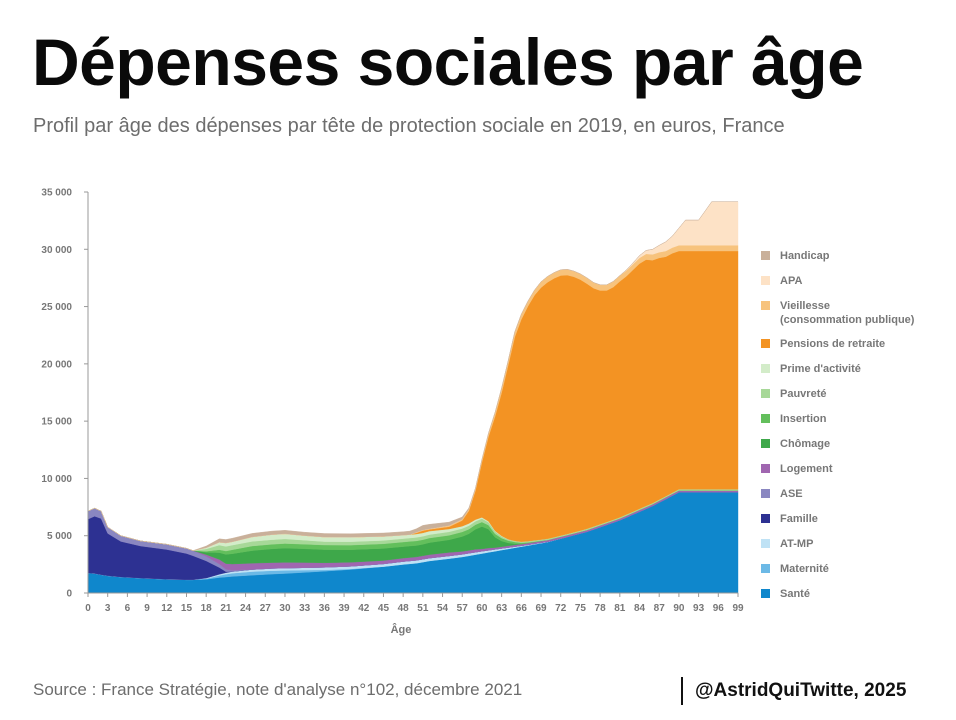 This screenshot has width=956, height=720. I want to click on legend-label: (consommation publique), so click(847, 320).